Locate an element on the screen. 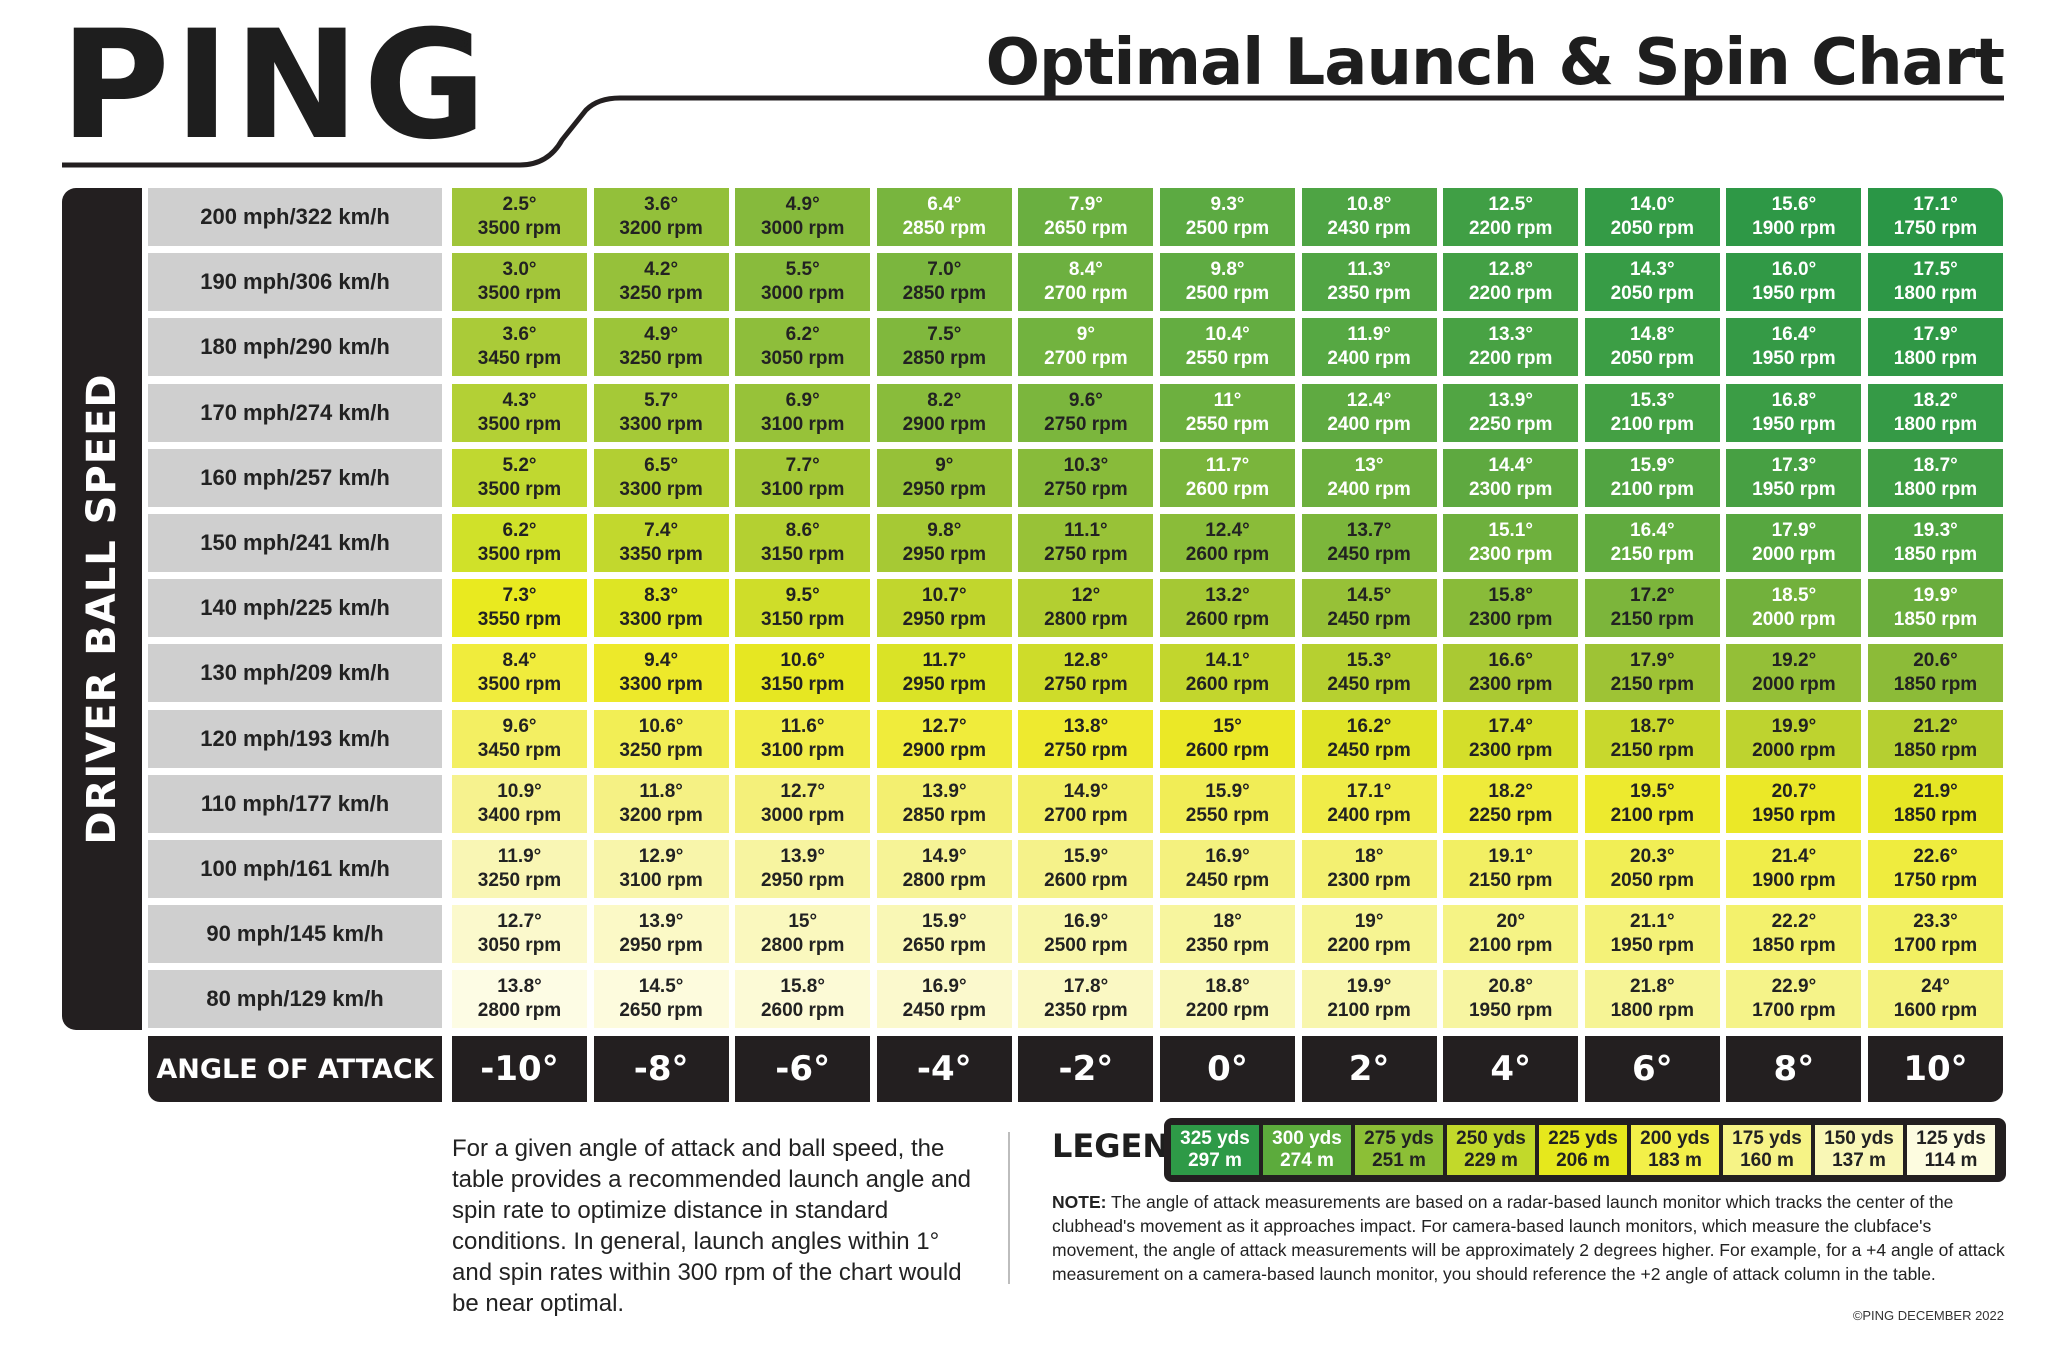 This screenshot has width=2048, height=1346. copyright: ©PING DECEMBER 2022 is located at coordinates (1928, 1315).